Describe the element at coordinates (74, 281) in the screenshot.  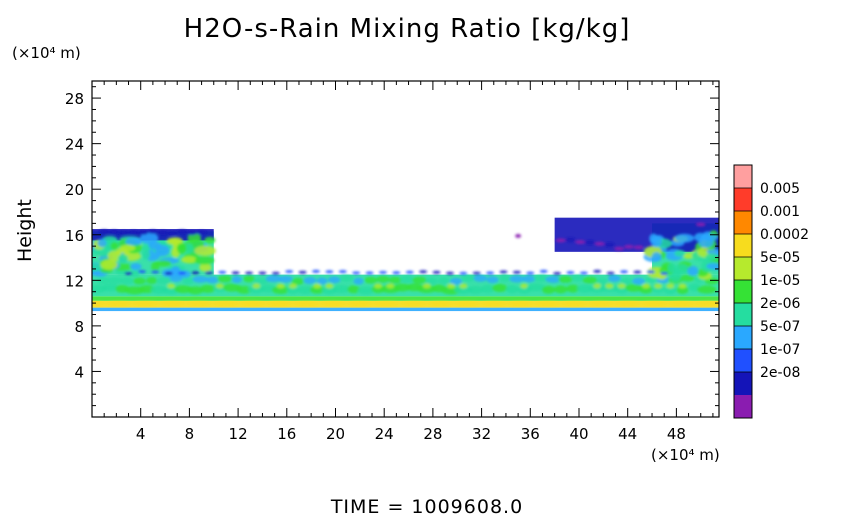
I see `y-tick-label: 12` at that location.